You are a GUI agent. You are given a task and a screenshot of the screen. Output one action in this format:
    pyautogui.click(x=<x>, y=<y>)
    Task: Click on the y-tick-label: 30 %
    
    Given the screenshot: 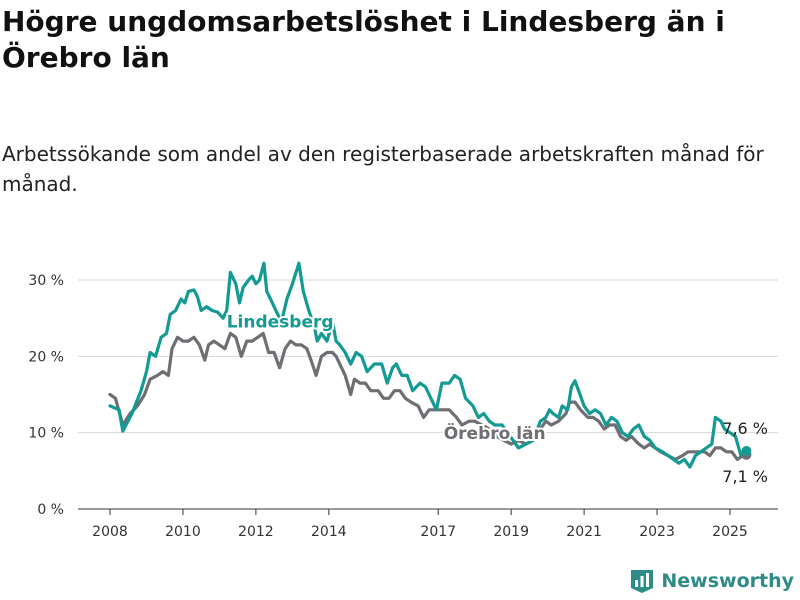 What is the action you would take?
    pyautogui.click(x=46, y=281)
    